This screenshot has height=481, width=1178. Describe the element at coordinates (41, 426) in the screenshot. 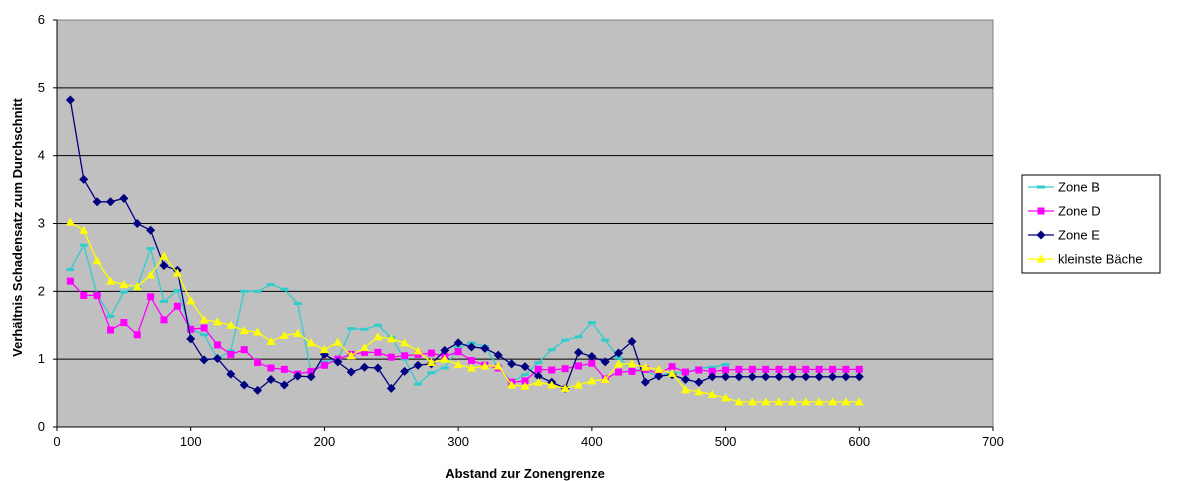

I see `y-tick-label: 0` at that location.